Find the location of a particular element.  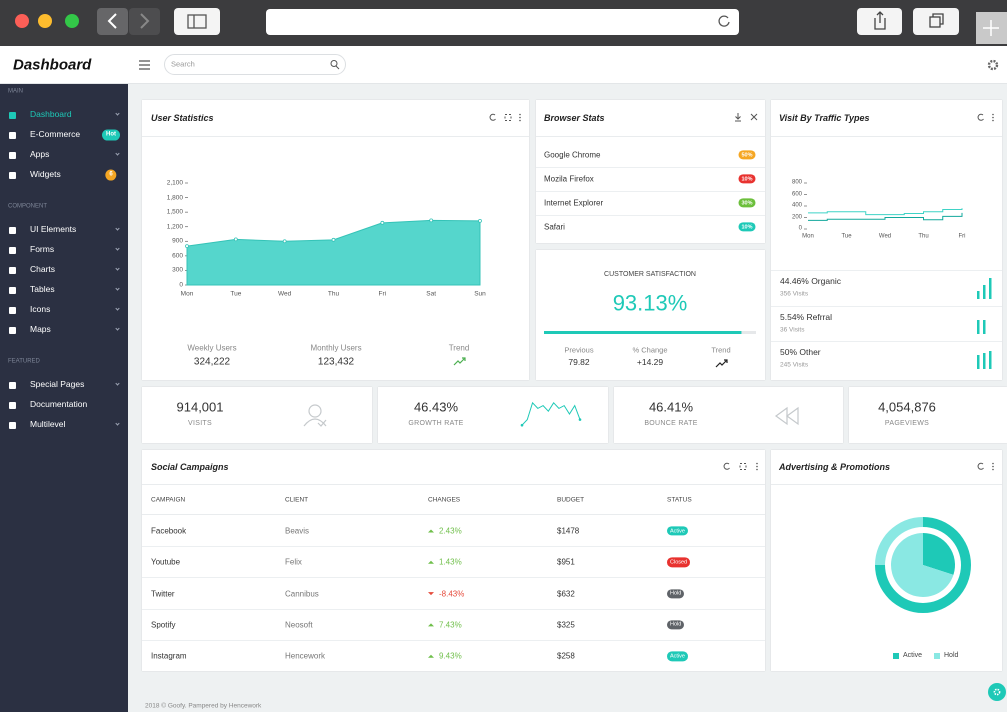

download-icon is located at coordinates (738, 117).